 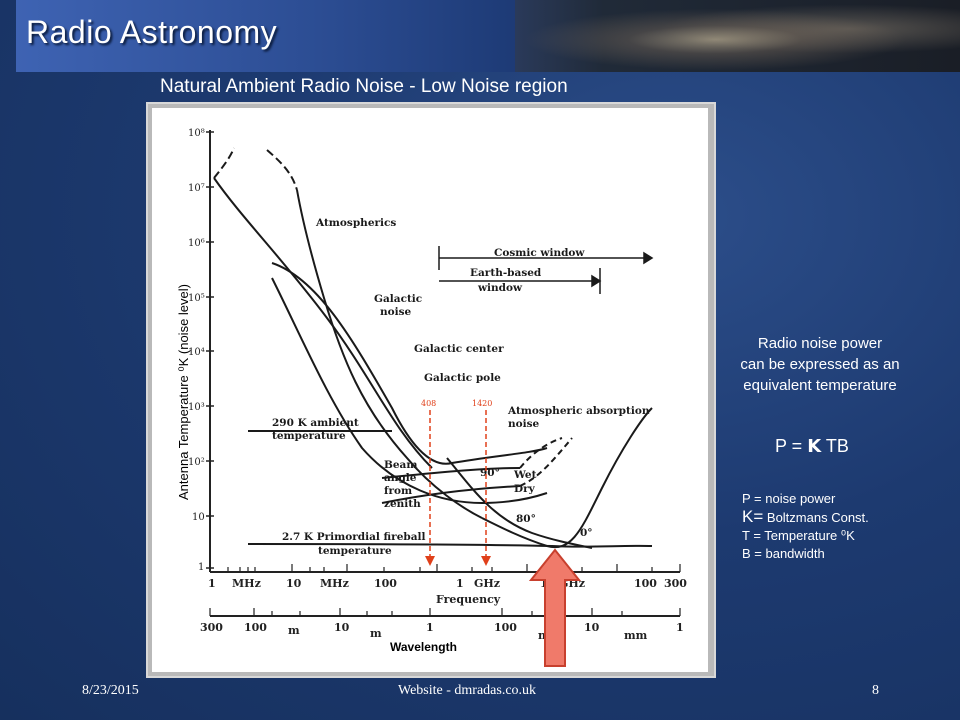 I want to click on wet-dashed-curve, so click(x=541, y=453).